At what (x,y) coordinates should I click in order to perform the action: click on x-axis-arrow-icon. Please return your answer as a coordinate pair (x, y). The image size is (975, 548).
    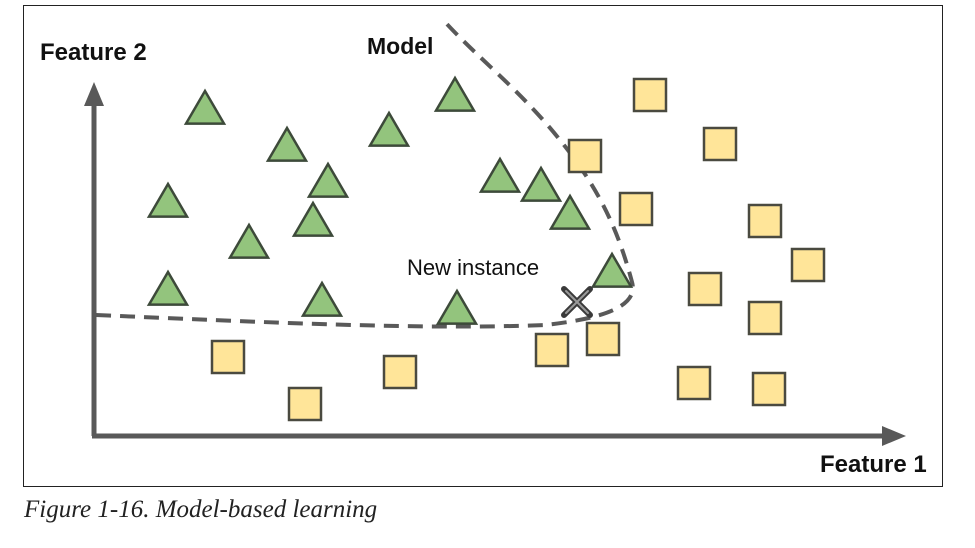
    Looking at the image, I should click on (894, 436).